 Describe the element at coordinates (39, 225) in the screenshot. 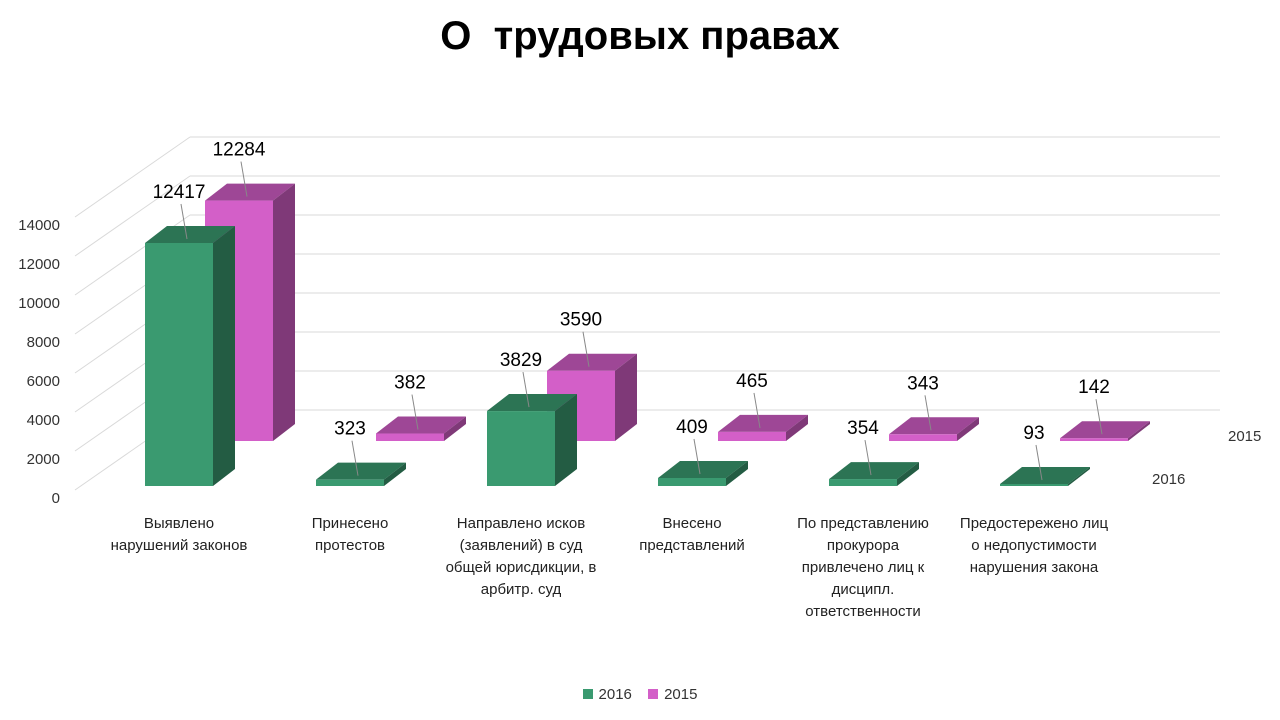

I see `y-tick-label: 14000` at that location.